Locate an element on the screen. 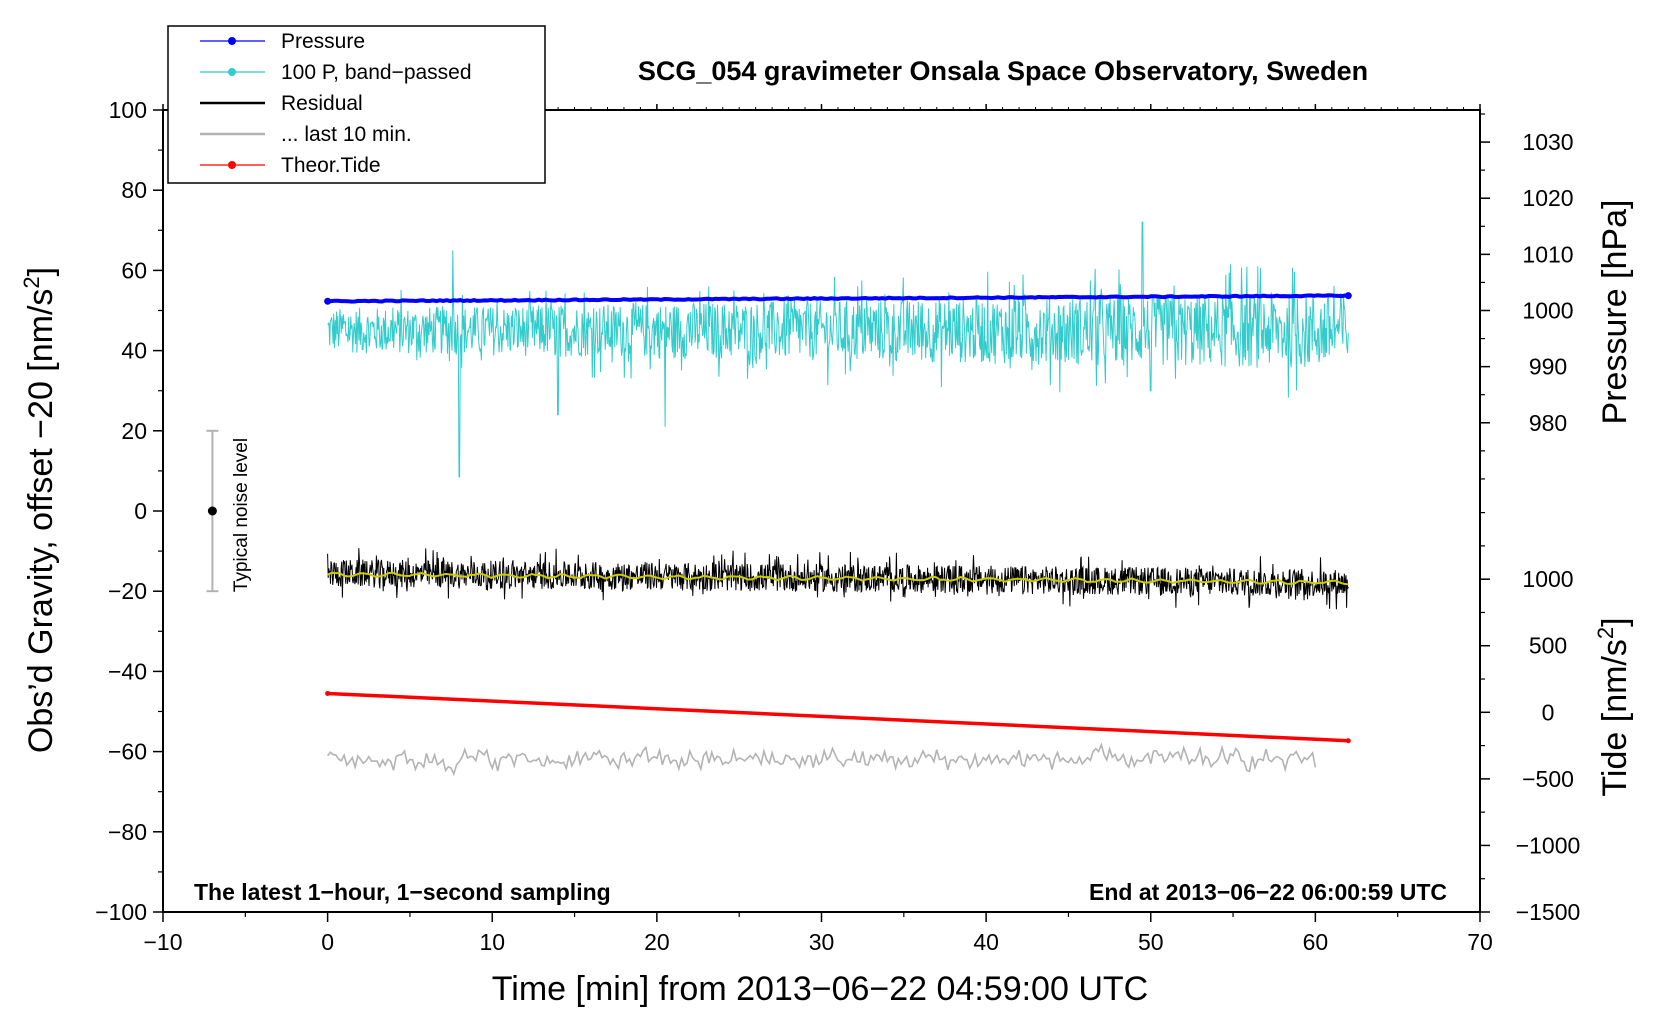  y-axis-pressure-title: Pressure [hPa] is located at coordinates (1615, 312).